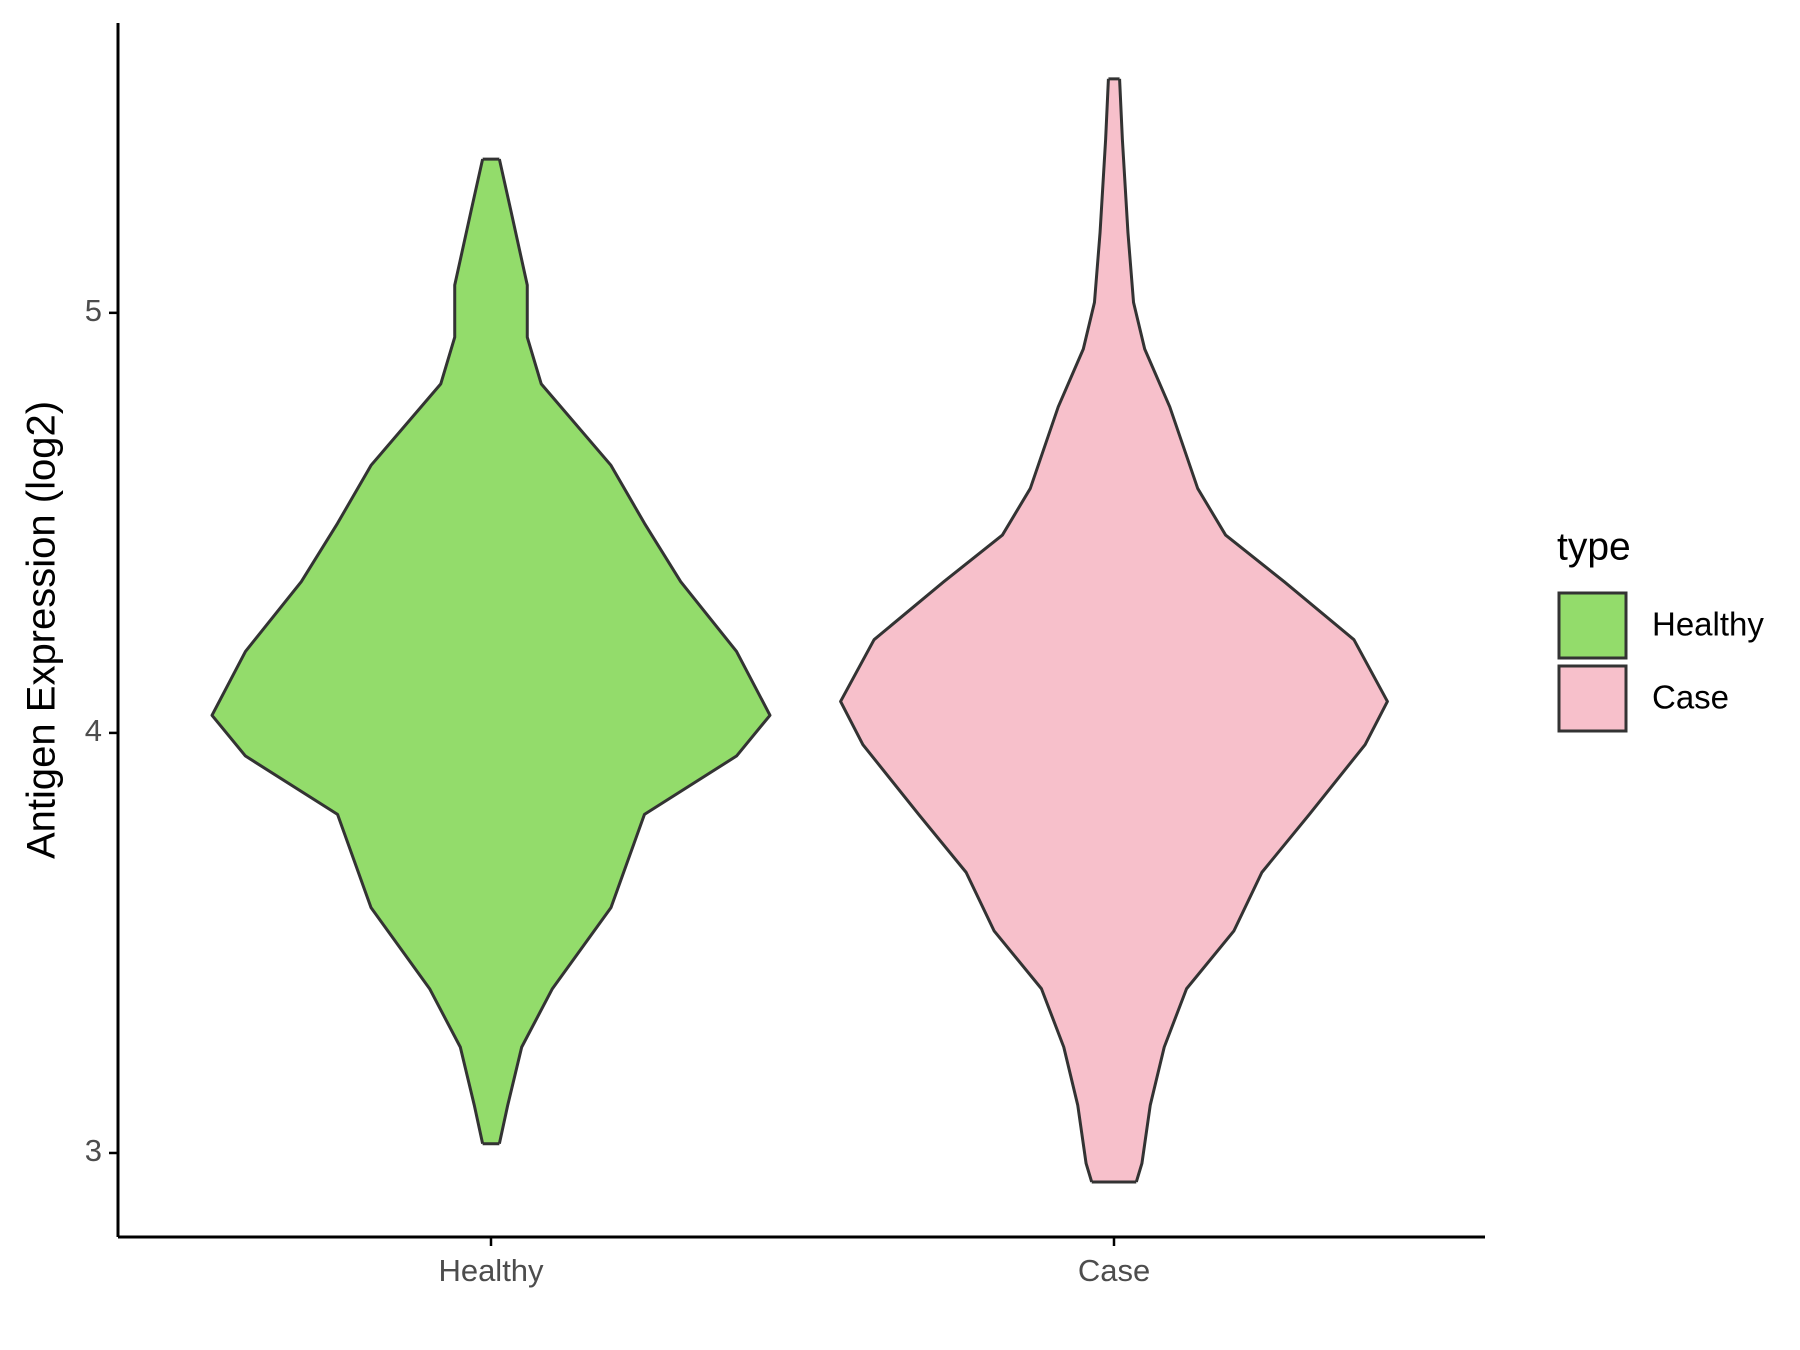  What do you see at coordinates (93, 730) in the screenshot?
I see `y-tick-label: 4` at bounding box center [93, 730].